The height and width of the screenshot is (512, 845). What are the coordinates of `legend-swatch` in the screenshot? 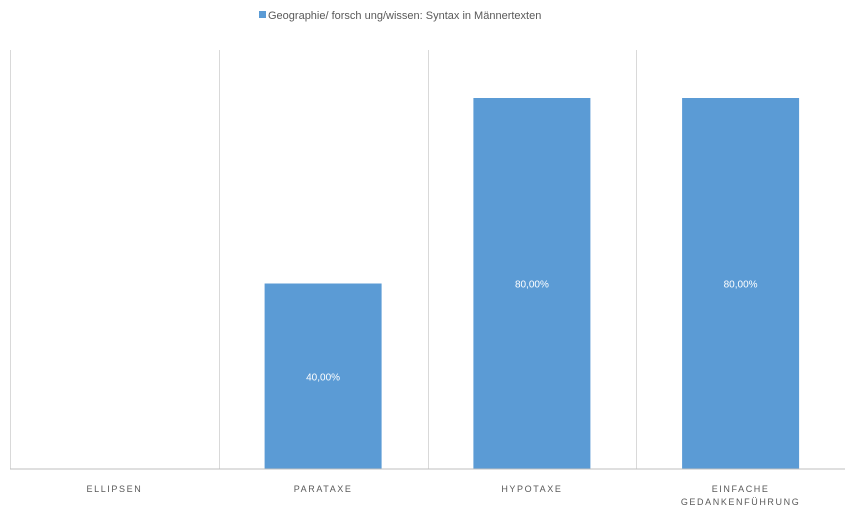 It's located at (262, 14).